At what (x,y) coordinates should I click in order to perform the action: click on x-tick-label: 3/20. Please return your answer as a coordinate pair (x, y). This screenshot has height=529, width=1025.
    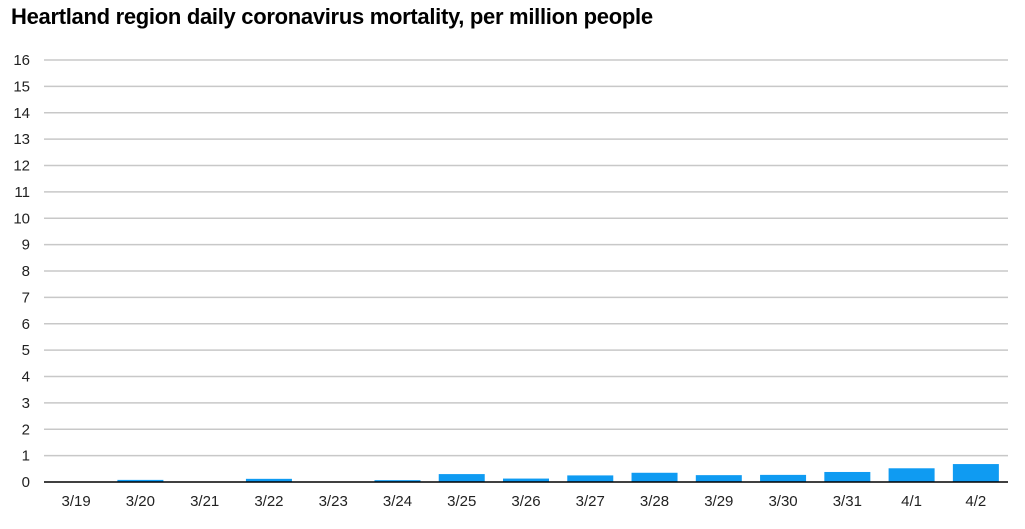
    Looking at the image, I should click on (140, 501).